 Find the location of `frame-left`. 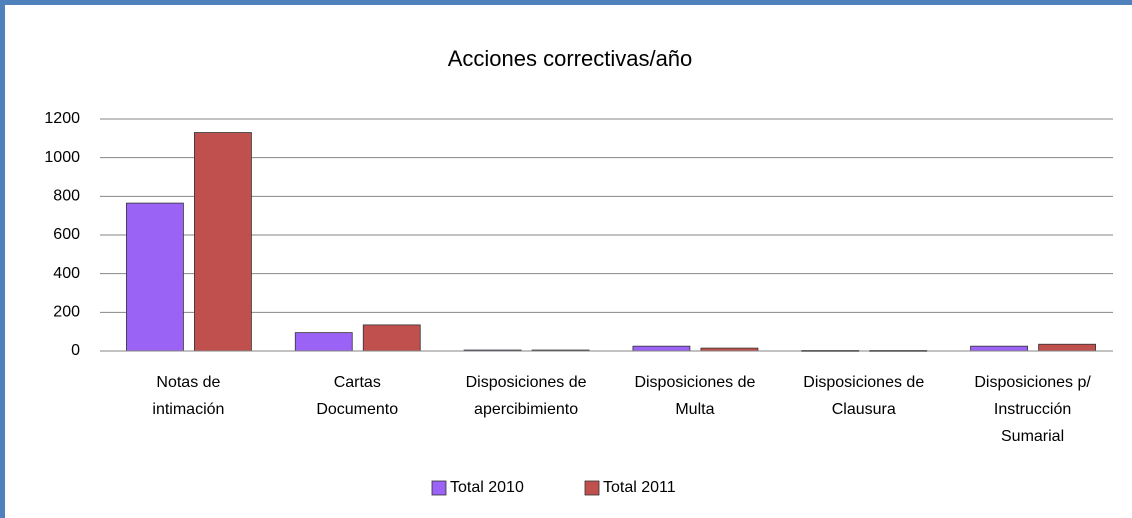

frame-left is located at coordinates (2, 259).